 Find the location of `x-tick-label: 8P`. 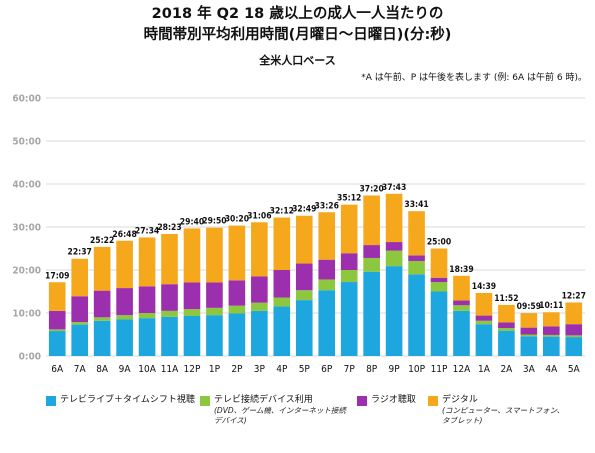

x-tick-label: 8P is located at coordinates (372, 369).